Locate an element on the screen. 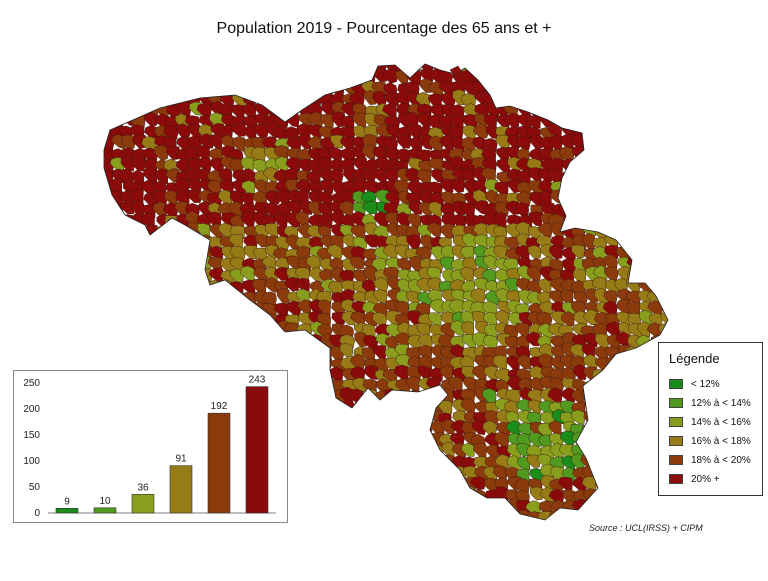  legend-item: 12% à < 14% is located at coordinates (710, 403).